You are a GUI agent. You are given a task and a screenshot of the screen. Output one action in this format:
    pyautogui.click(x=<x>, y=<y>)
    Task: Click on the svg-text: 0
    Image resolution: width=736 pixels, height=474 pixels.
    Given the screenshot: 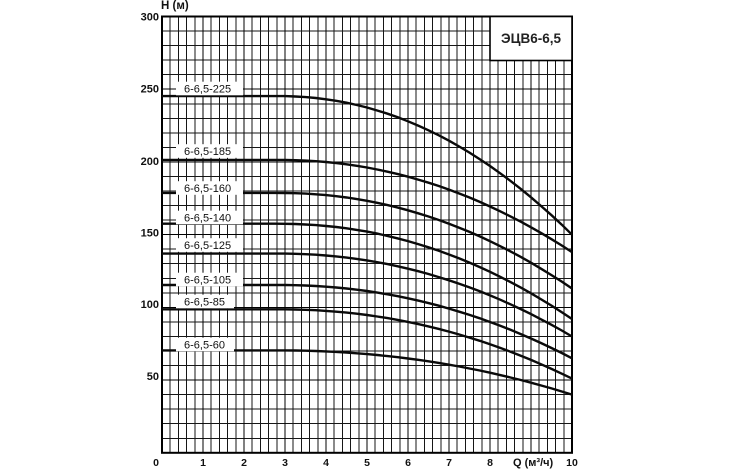 What is the action you would take?
    pyautogui.click(x=156, y=463)
    